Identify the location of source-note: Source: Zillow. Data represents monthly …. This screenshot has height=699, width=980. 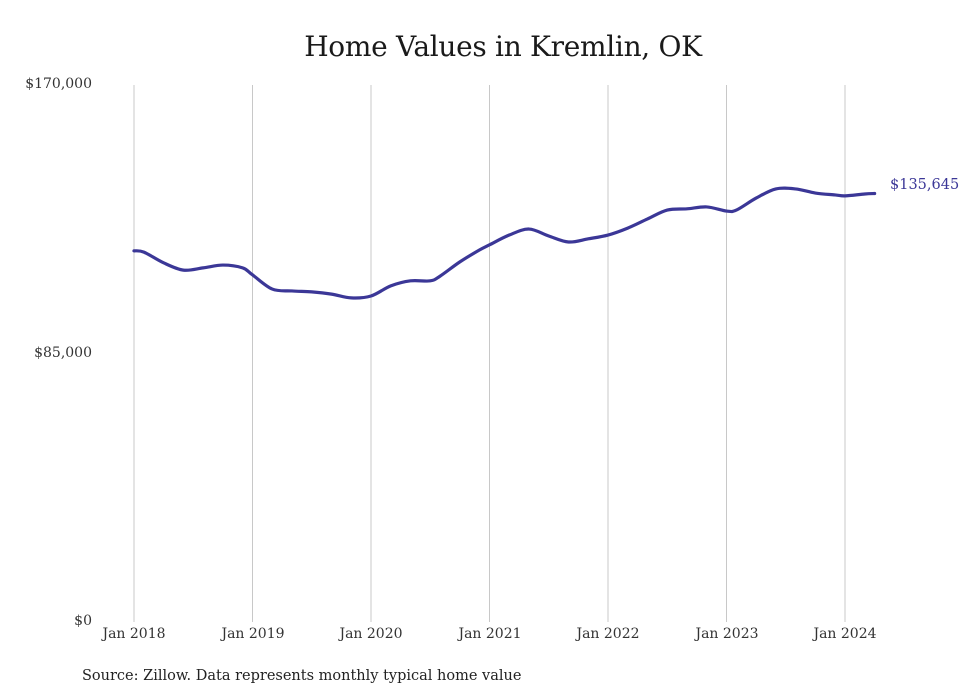
(302, 676).